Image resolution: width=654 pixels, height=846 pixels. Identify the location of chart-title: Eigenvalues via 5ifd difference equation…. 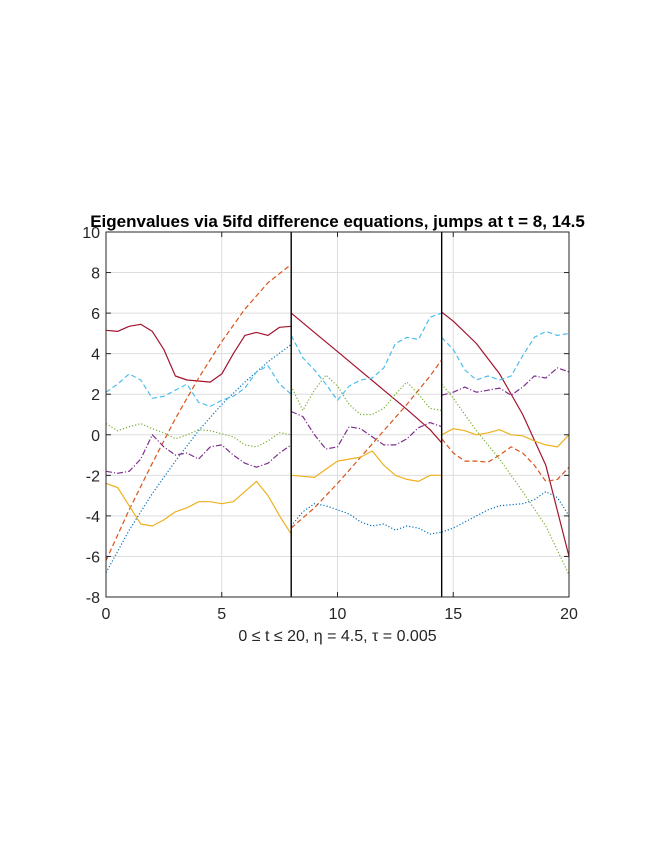
(337, 221).